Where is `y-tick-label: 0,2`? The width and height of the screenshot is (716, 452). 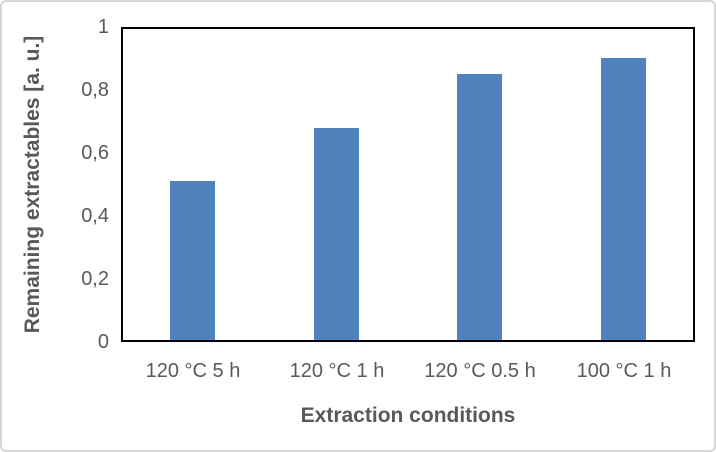
y-tick-label: 0,2 is located at coordinates (95, 279).